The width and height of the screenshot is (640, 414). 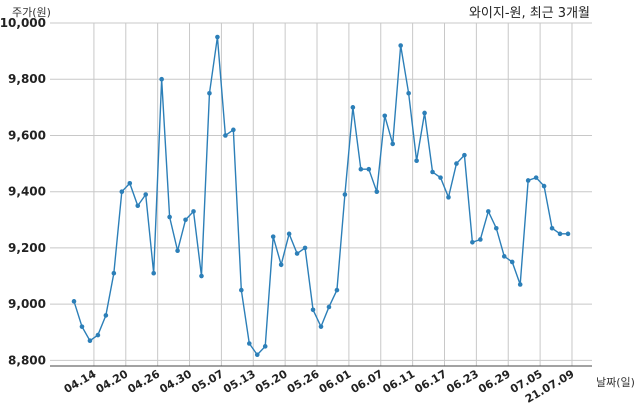 I want to click on chart-title: 와이지-원, 최근 3개월, so click(x=529, y=13).